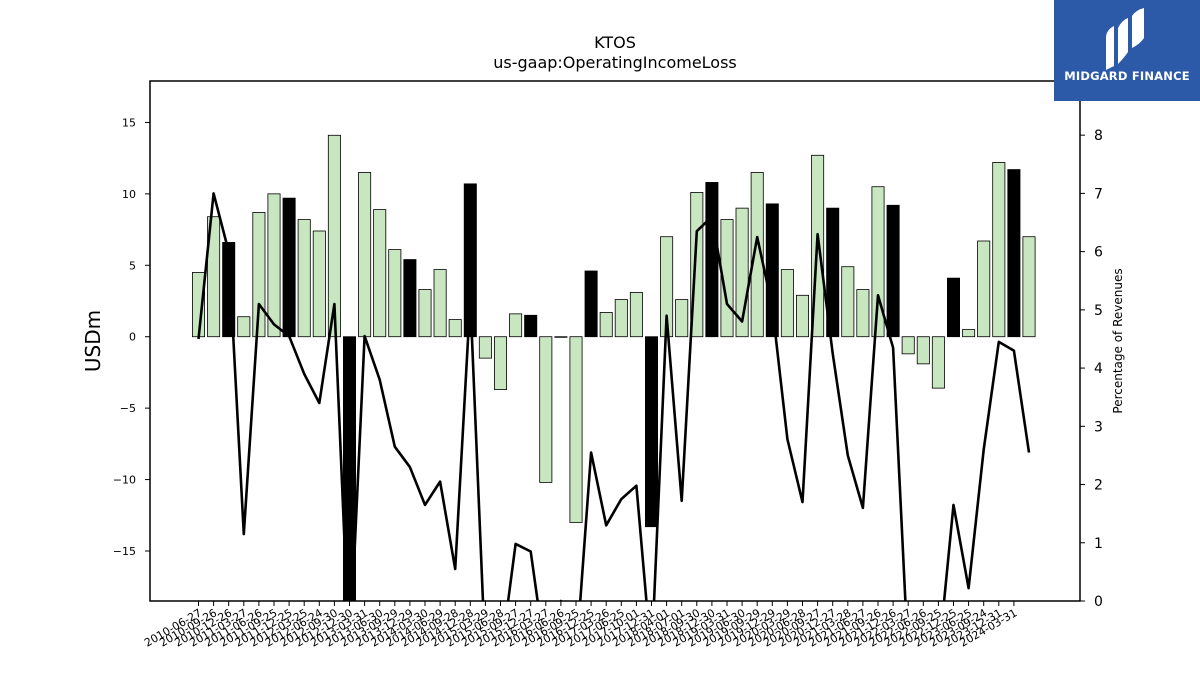  What do you see at coordinates (1098, 136) in the screenshot?
I see `y2-tick-label: 8` at bounding box center [1098, 136].